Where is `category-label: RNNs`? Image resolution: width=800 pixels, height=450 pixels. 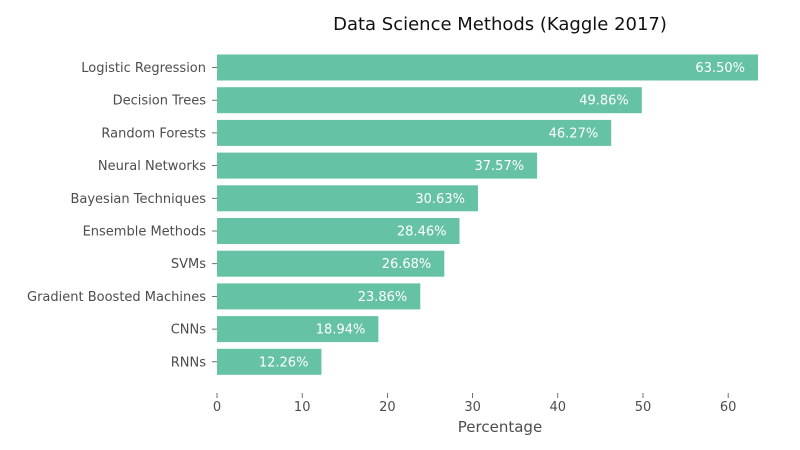 category-label: RNNs is located at coordinates (188, 362).